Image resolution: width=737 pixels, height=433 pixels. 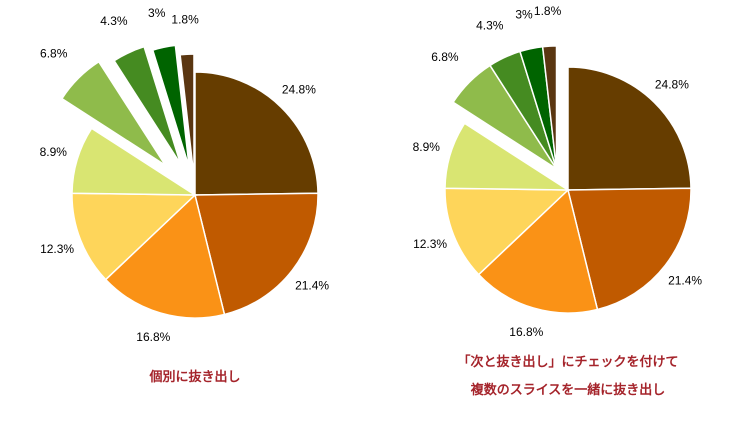 I want to click on chart-caption-line: 「次と抜き出し」にチェックを付けて, so click(x=567, y=362).